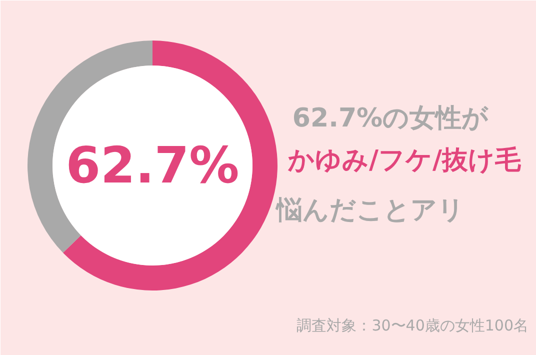 This screenshot has height=355, width=536. I want to click on text: 悩んだことアリ, so click(369, 211).